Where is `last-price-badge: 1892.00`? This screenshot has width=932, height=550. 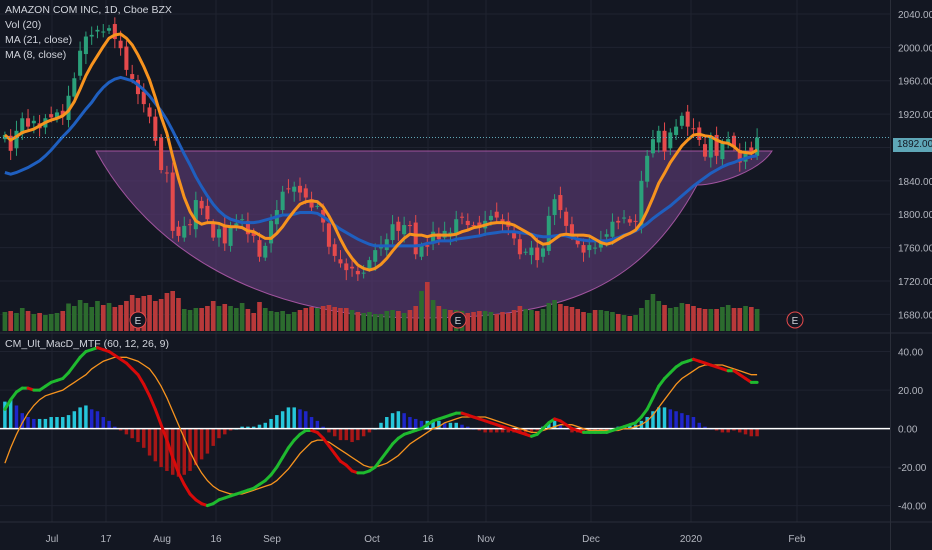 last-price-badge: 1892.00 is located at coordinates (912, 145).